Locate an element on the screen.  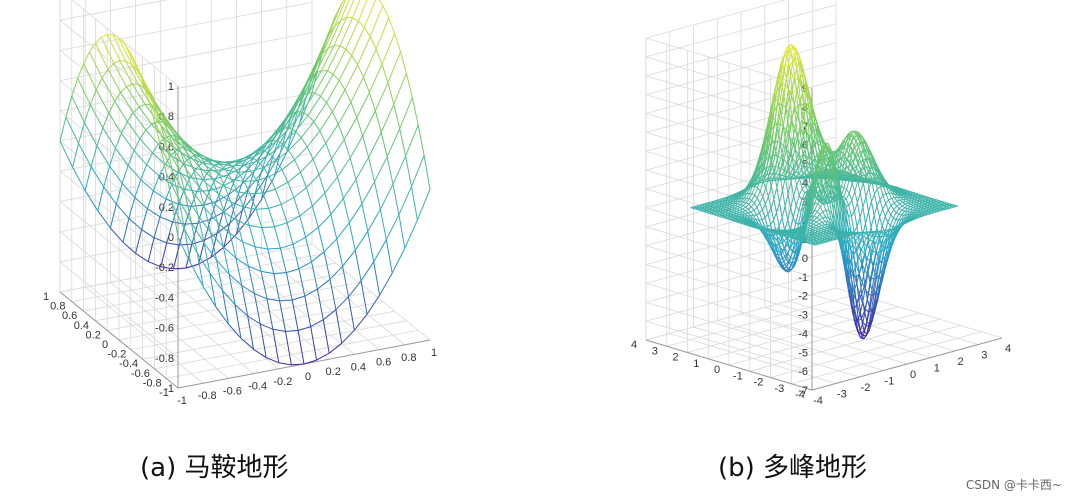
z-tick-label: -0.8 is located at coordinates (164, 359).